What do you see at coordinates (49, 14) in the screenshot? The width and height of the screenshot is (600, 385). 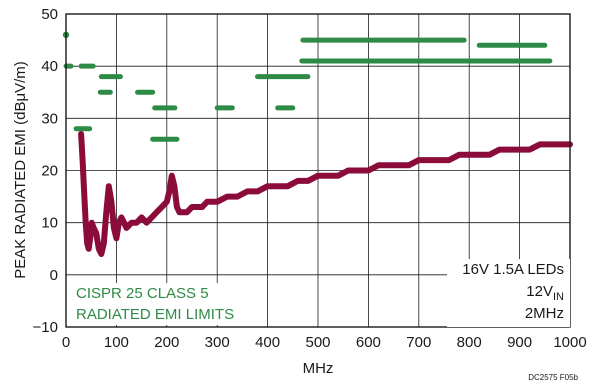 I see `y-tick-label: 50` at bounding box center [49, 14].